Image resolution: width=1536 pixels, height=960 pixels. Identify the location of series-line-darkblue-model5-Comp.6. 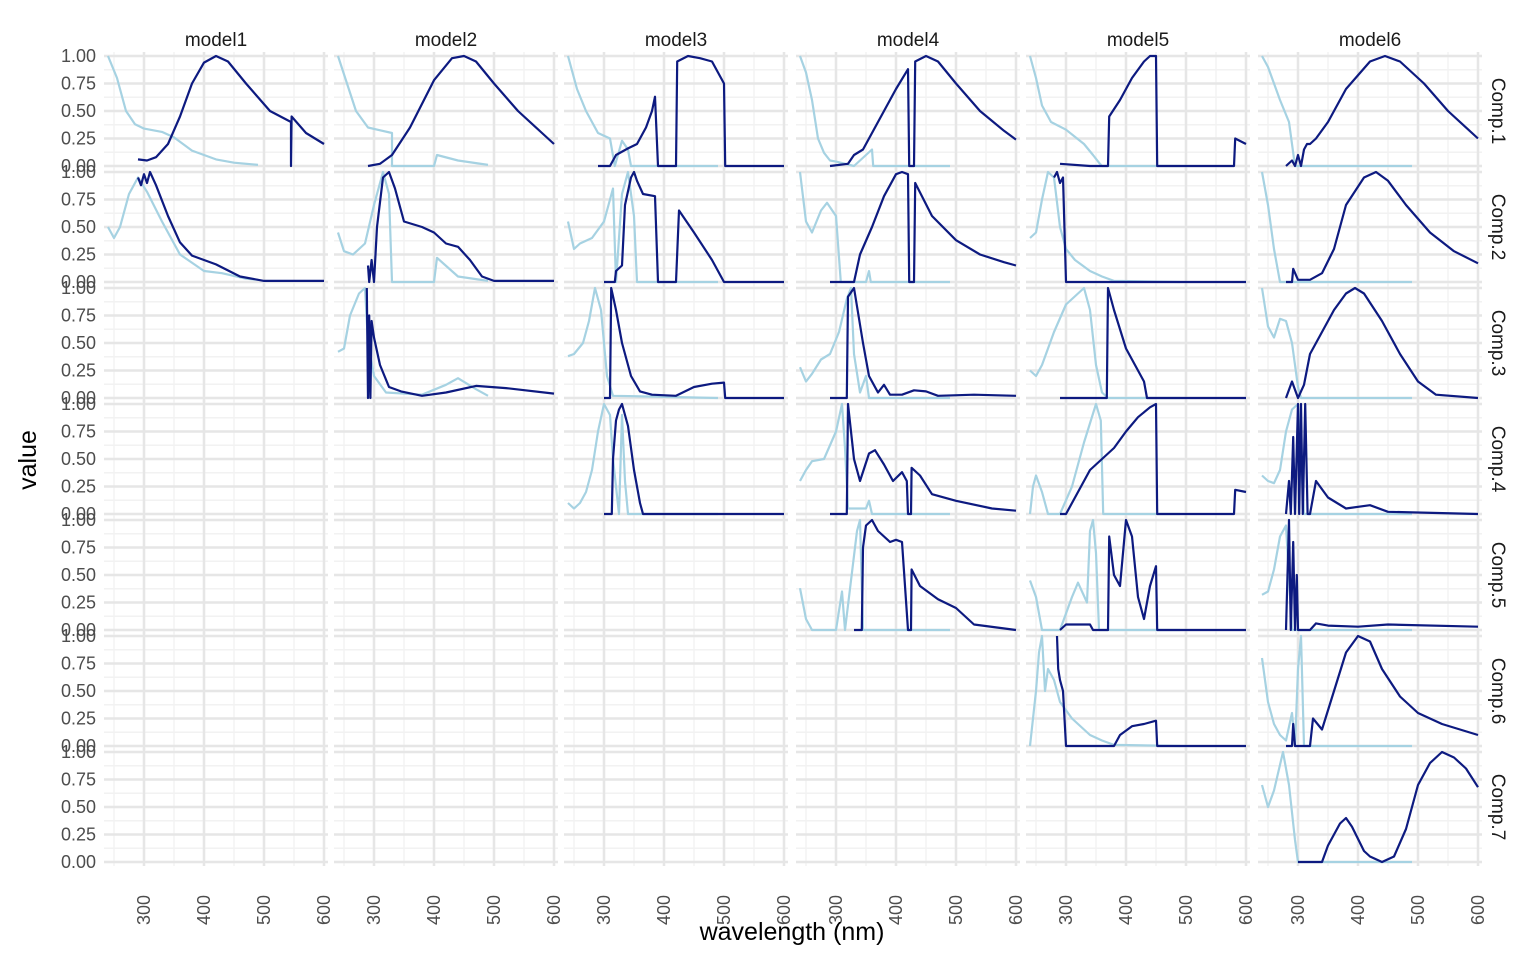
(1150, 691).